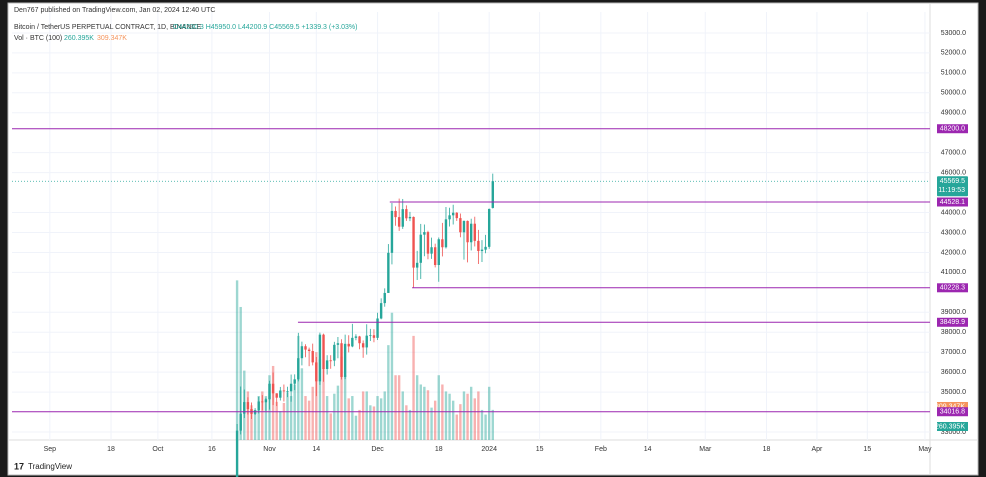  I want to click on x-tick-label: Nov, so click(269, 449).